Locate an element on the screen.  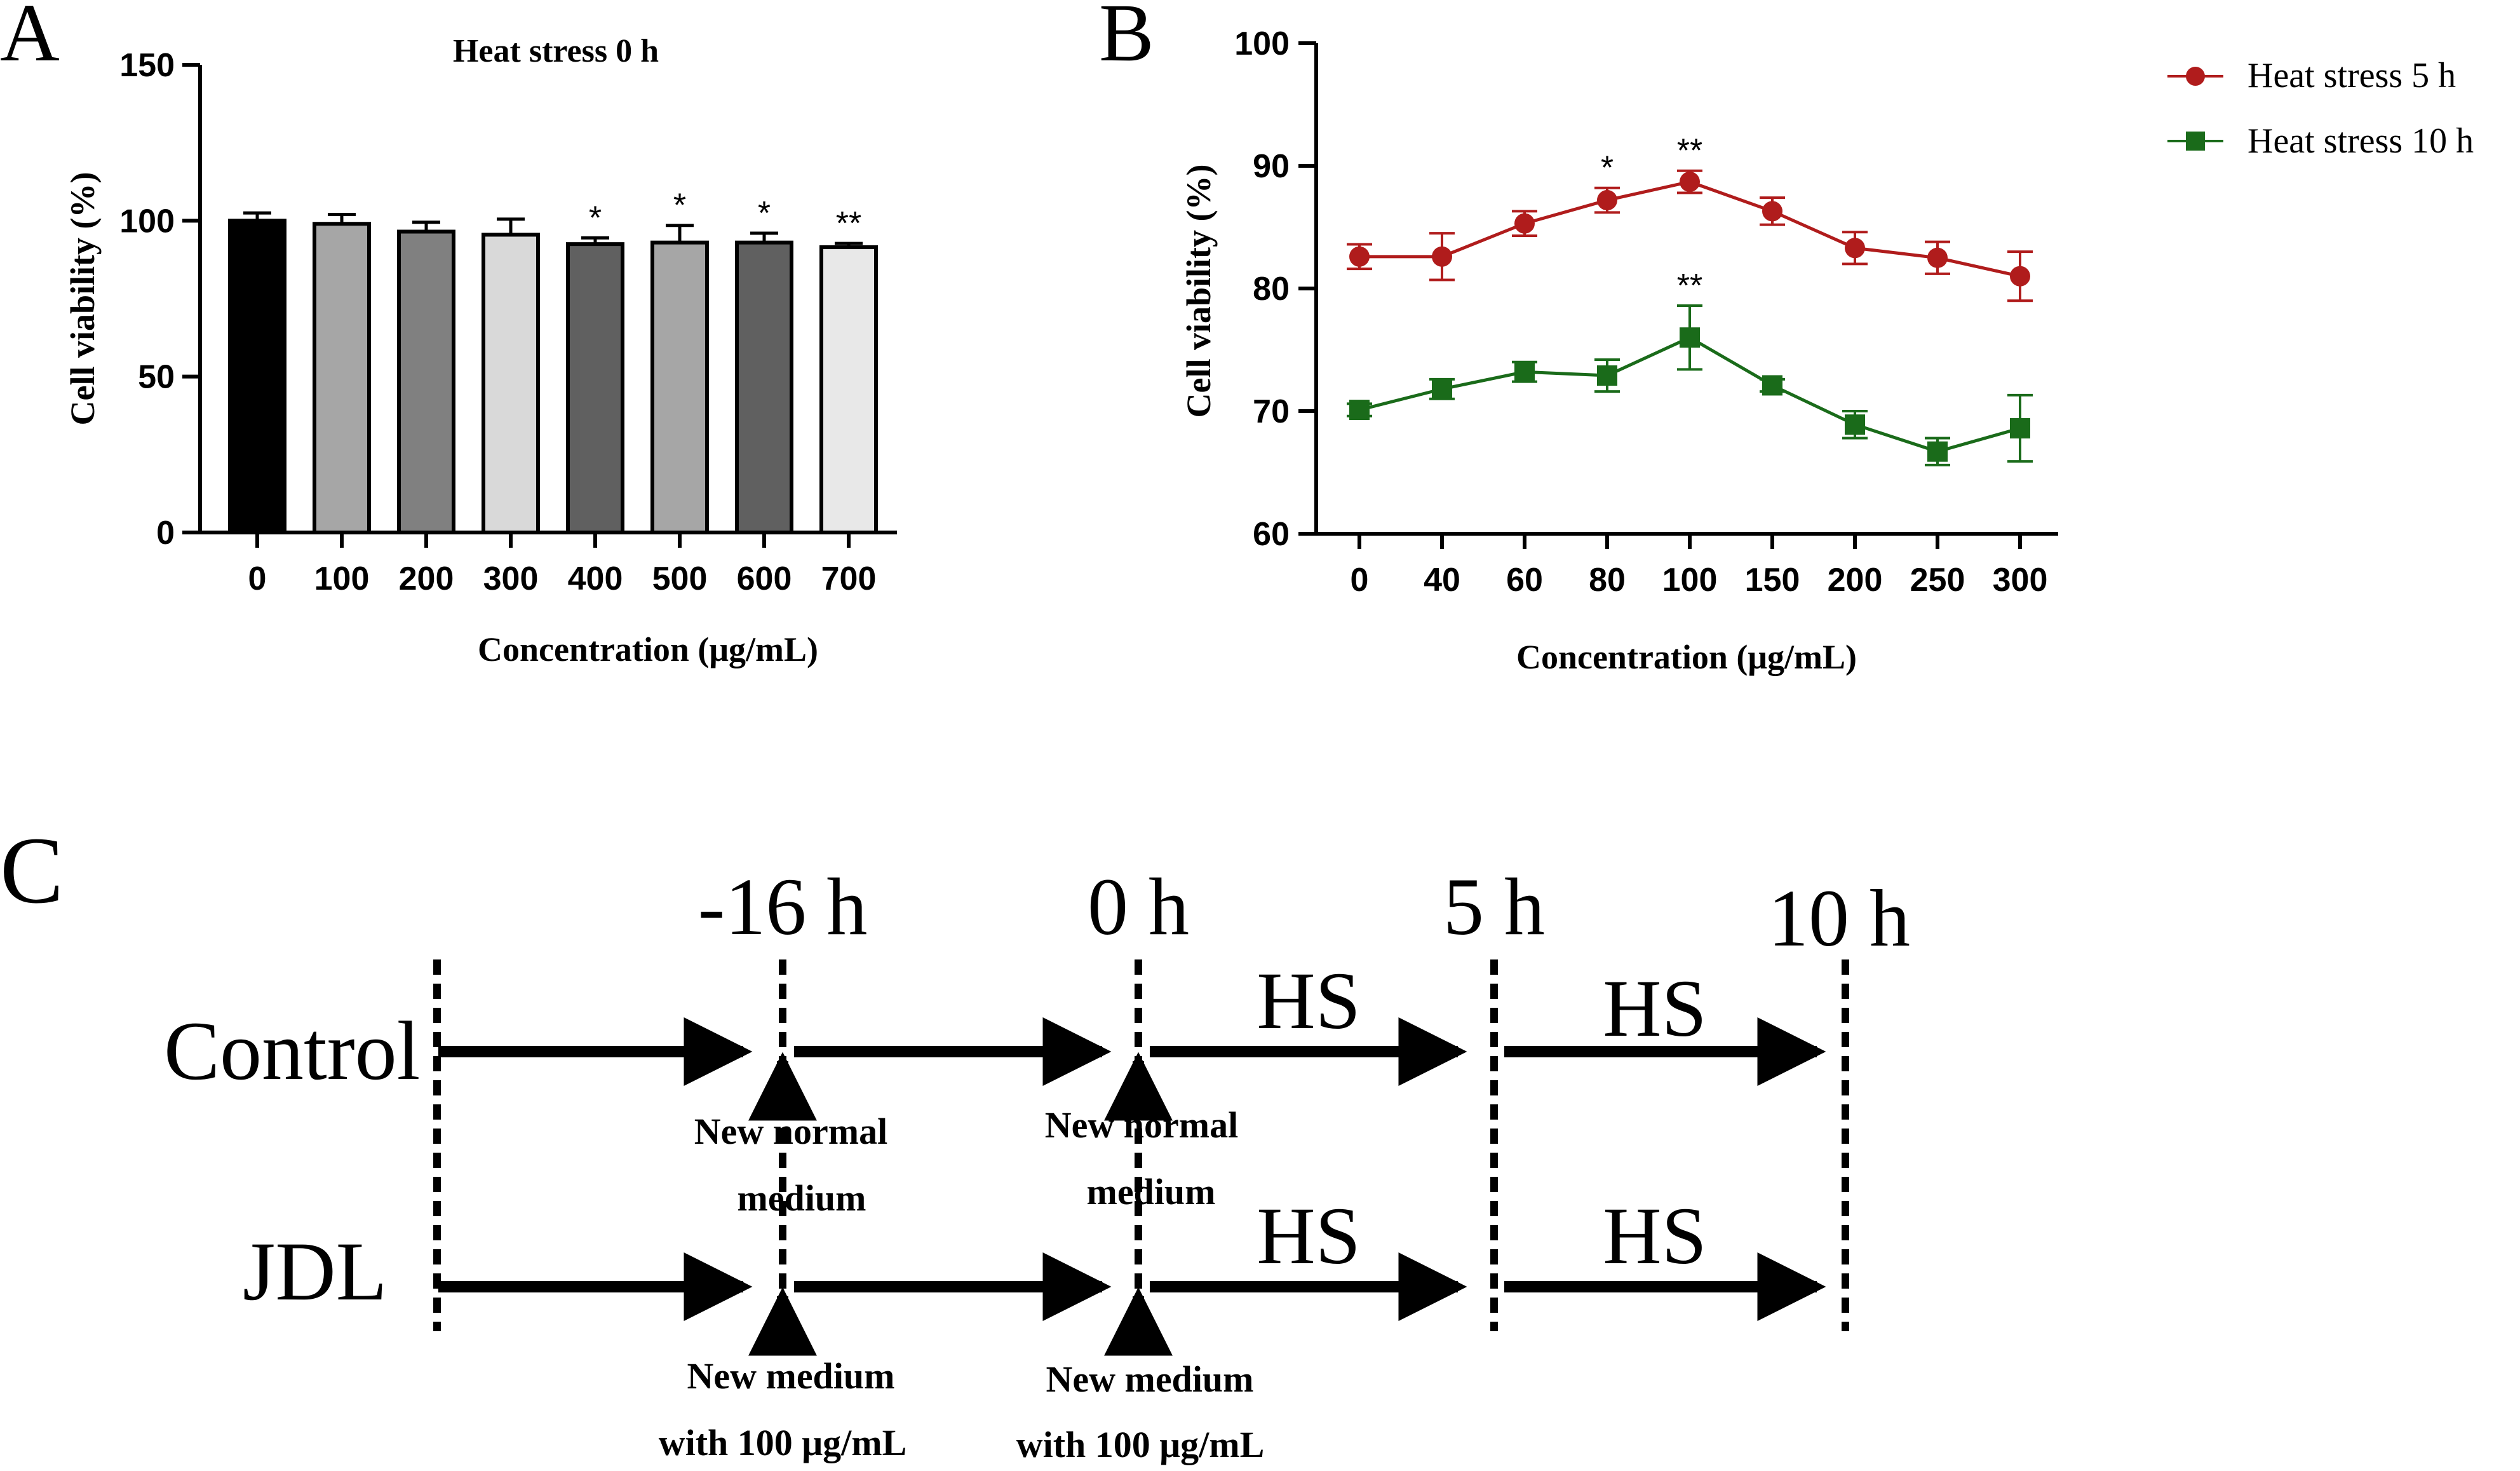
chart-b-x-tick-label: 200 is located at coordinates (1855, 580).